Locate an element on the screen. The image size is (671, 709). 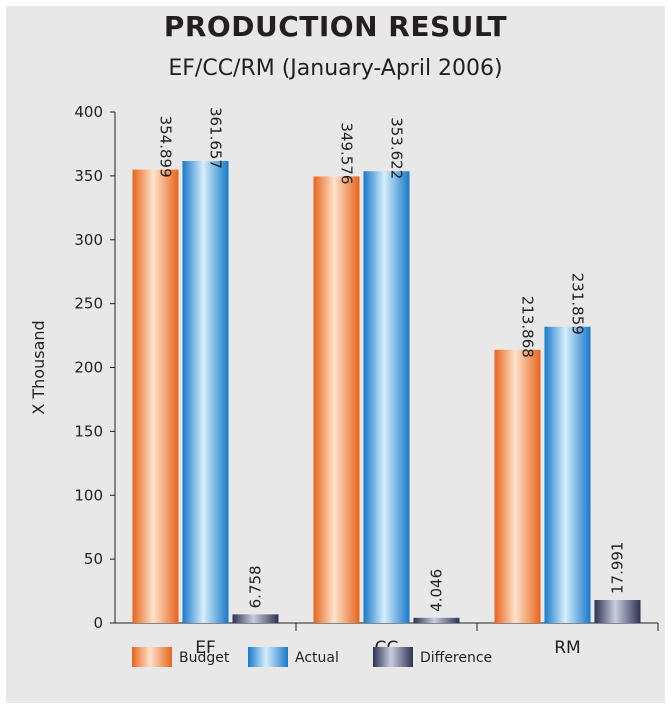
data-label: 349.576 is located at coordinates (347, 153).